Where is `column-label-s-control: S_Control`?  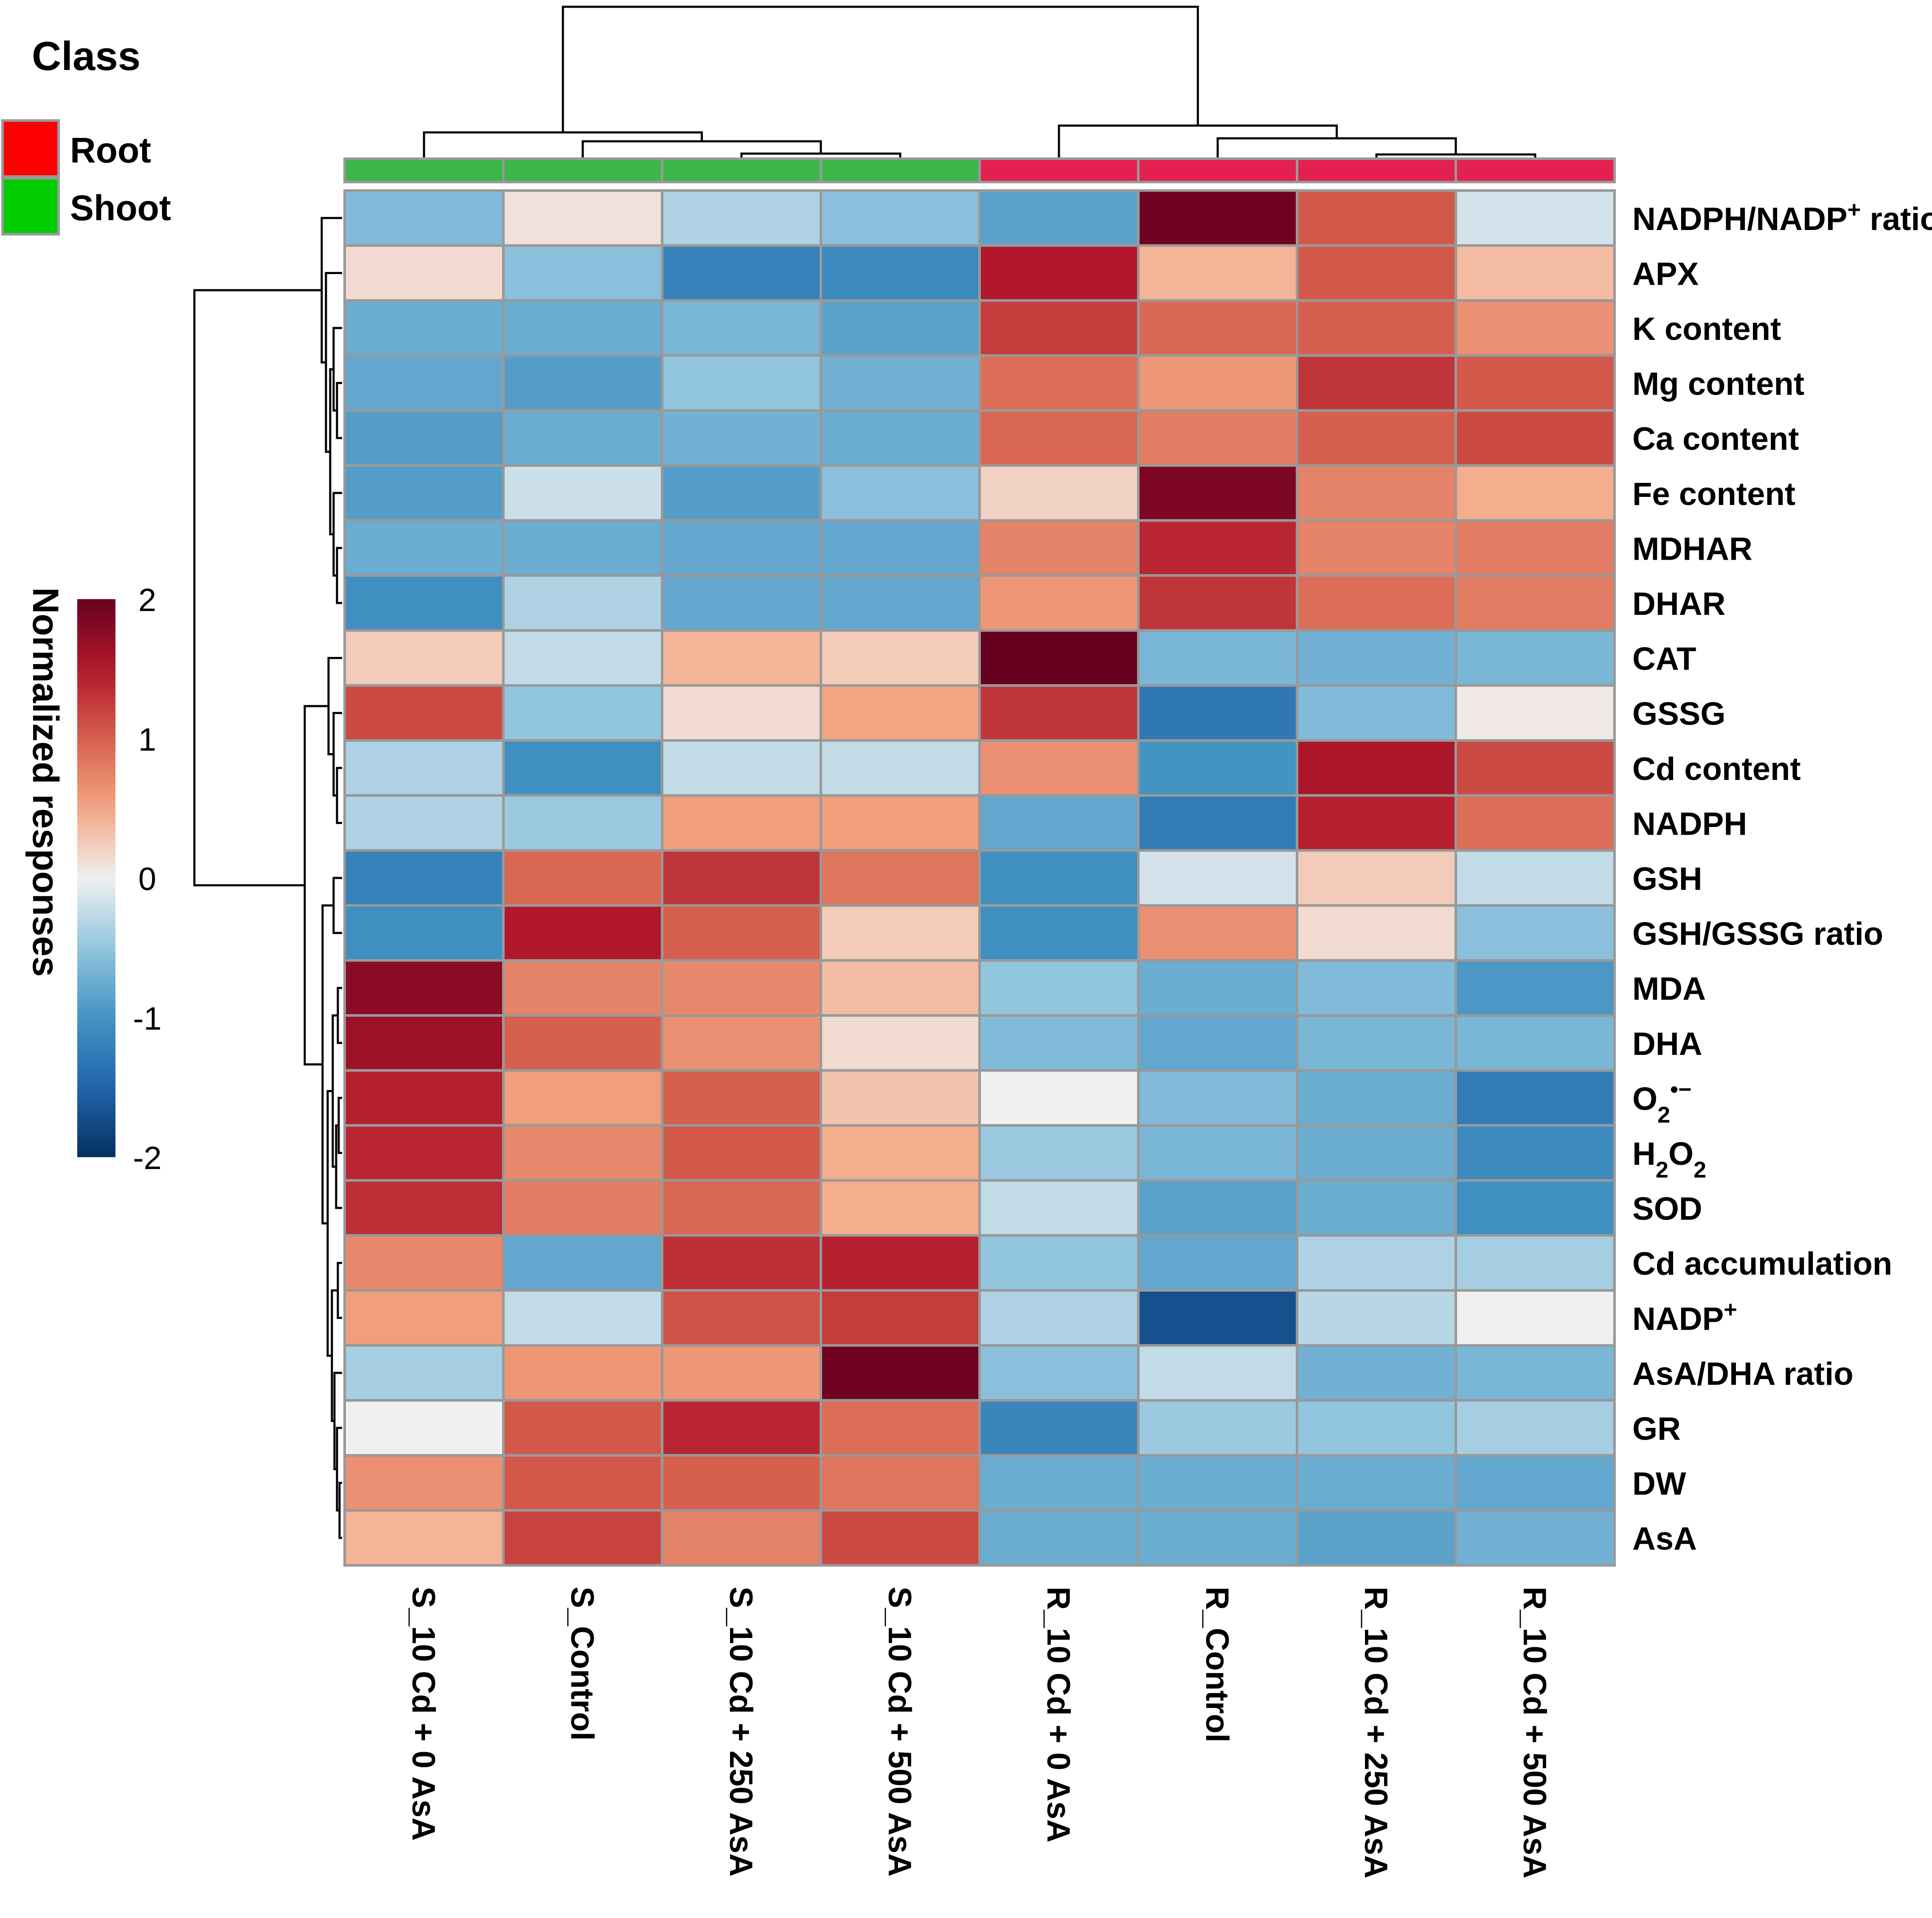 column-label-s-control: S_Control is located at coordinates (582, 1664).